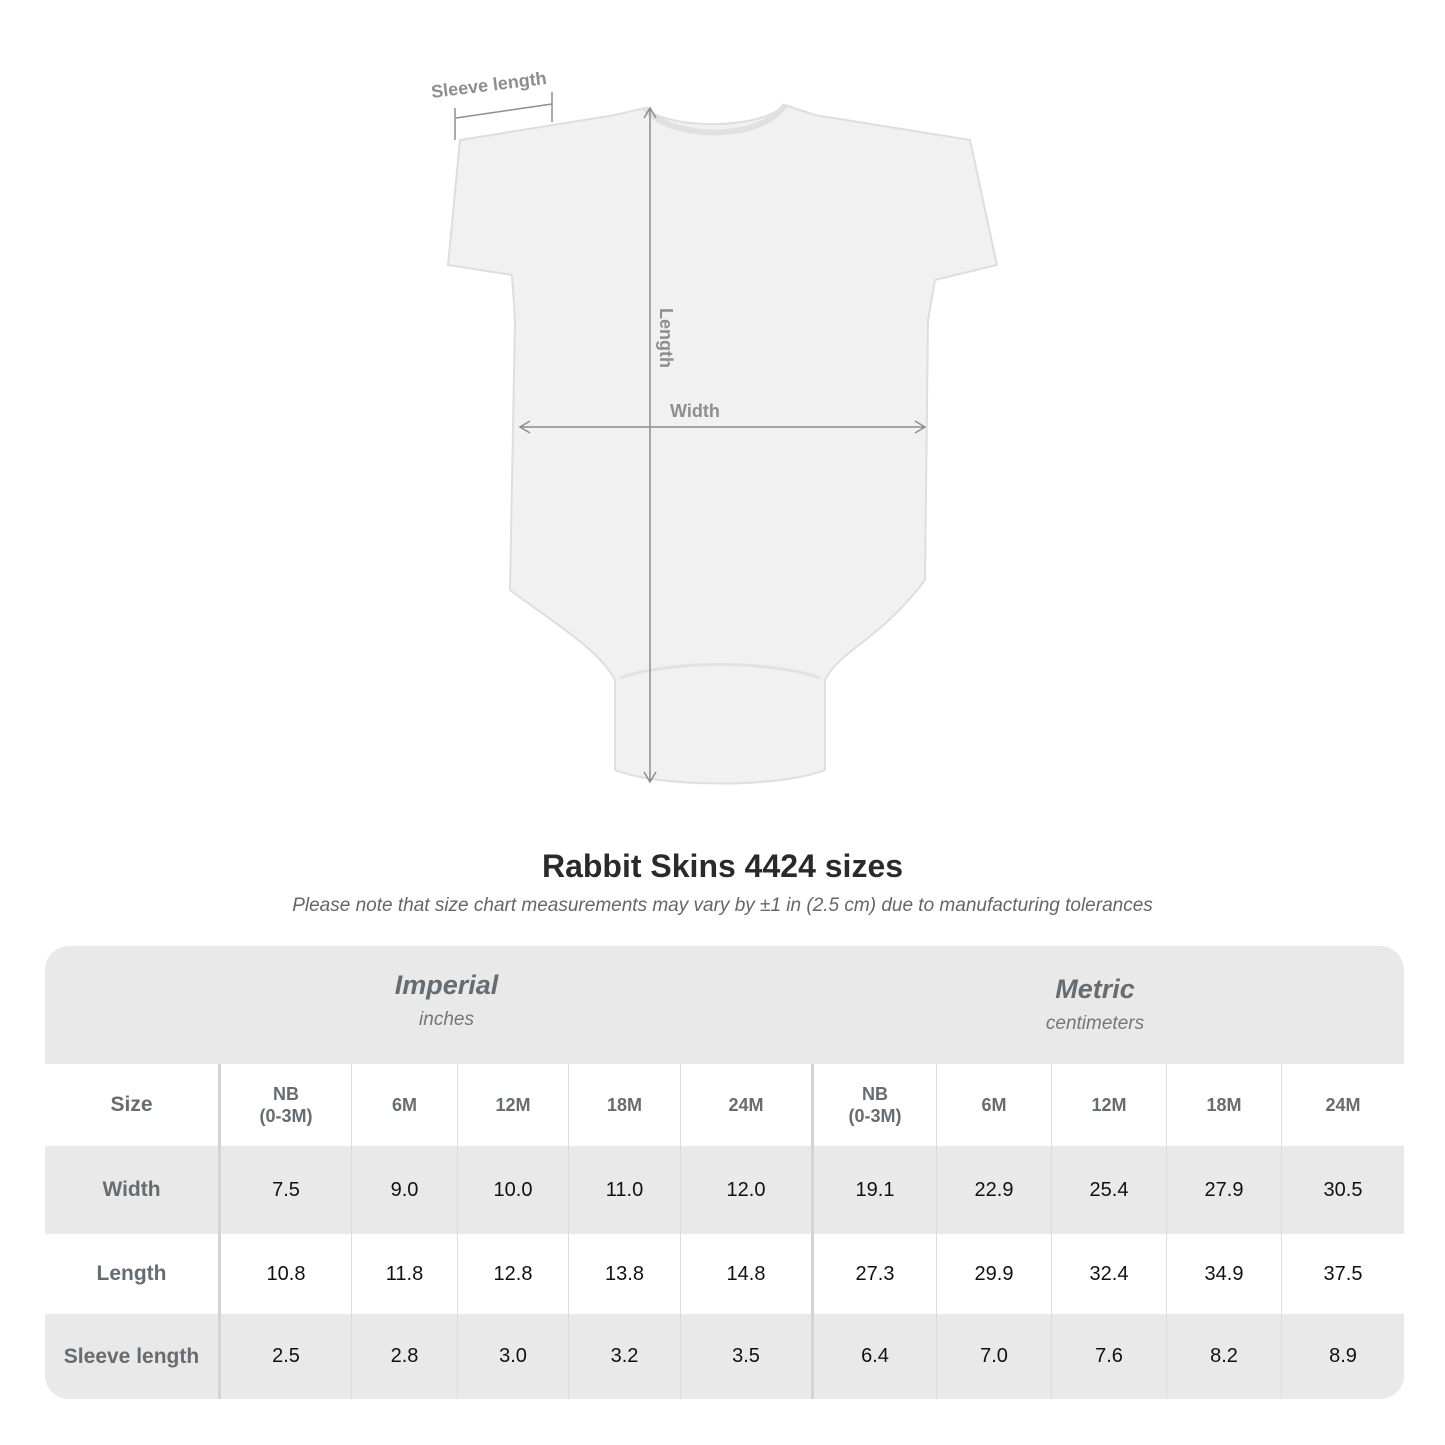 The image size is (1445, 1445). I want to click on table-cell: 25.4, so click(1108, 1190).